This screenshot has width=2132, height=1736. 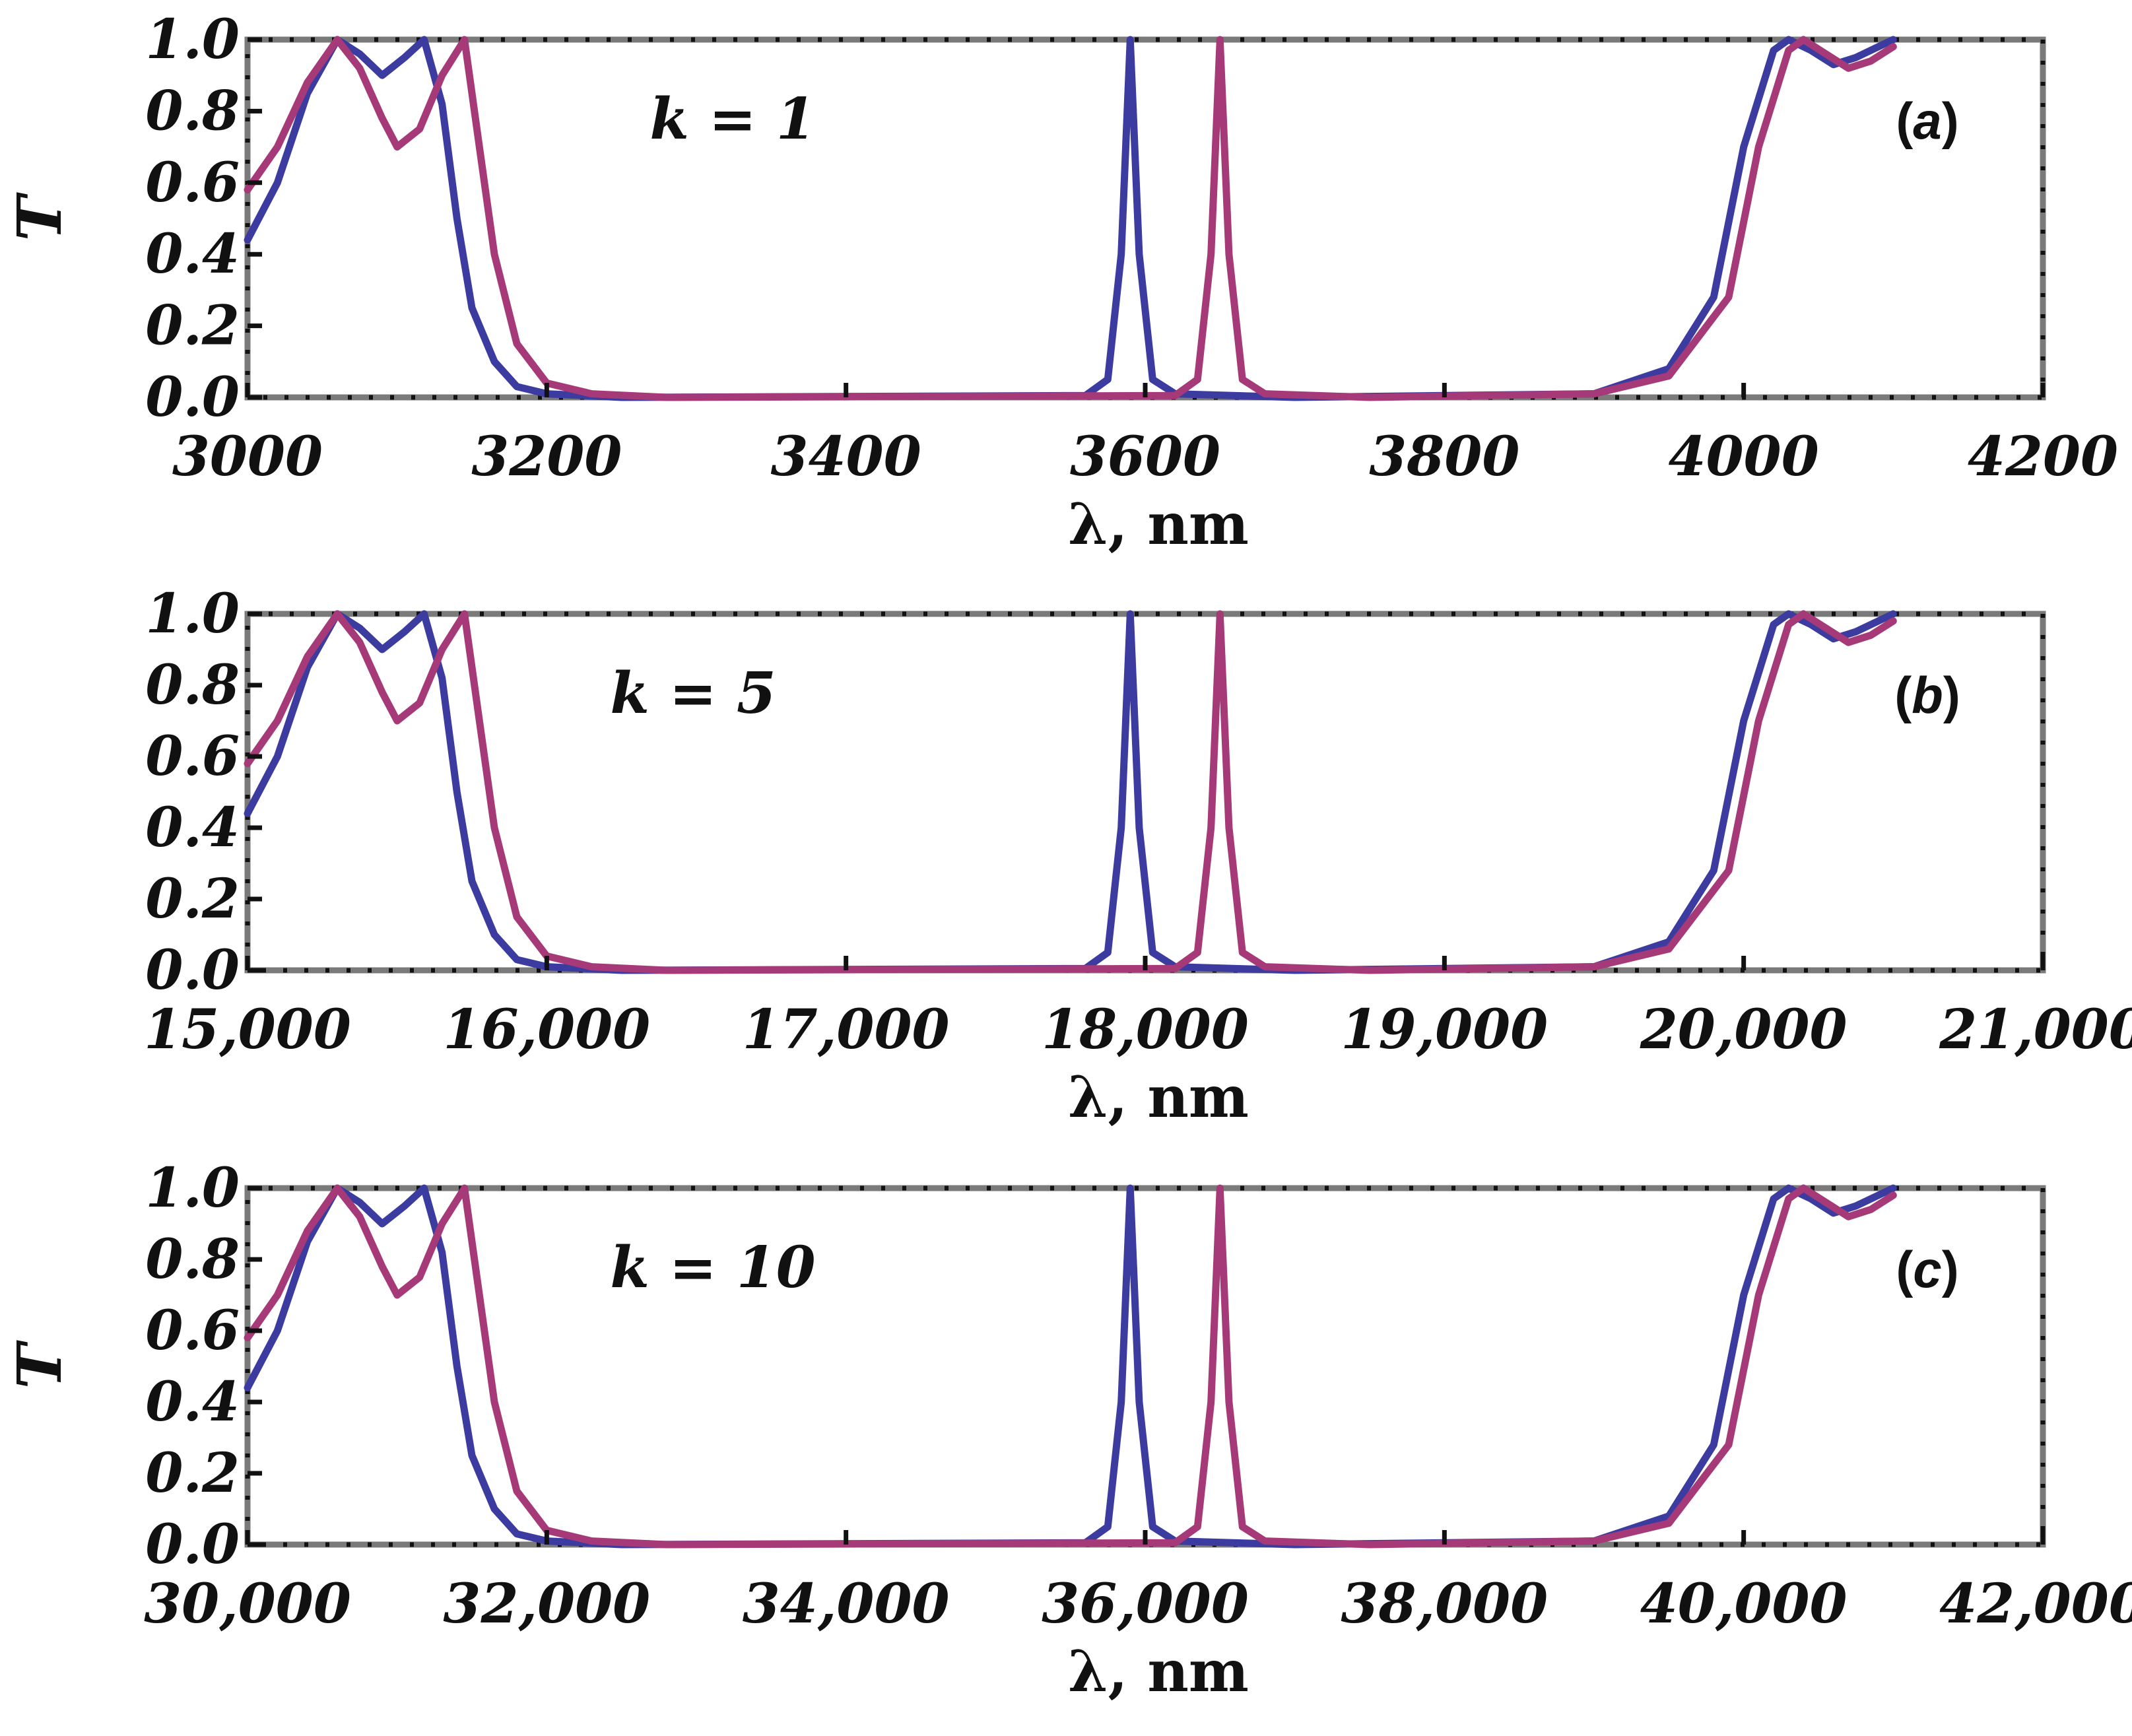 What do you see at coordinates (193, 254) in the screenshot?
I see `y-tick-label-a-2: 0.4` at bounding box center [193, 254].